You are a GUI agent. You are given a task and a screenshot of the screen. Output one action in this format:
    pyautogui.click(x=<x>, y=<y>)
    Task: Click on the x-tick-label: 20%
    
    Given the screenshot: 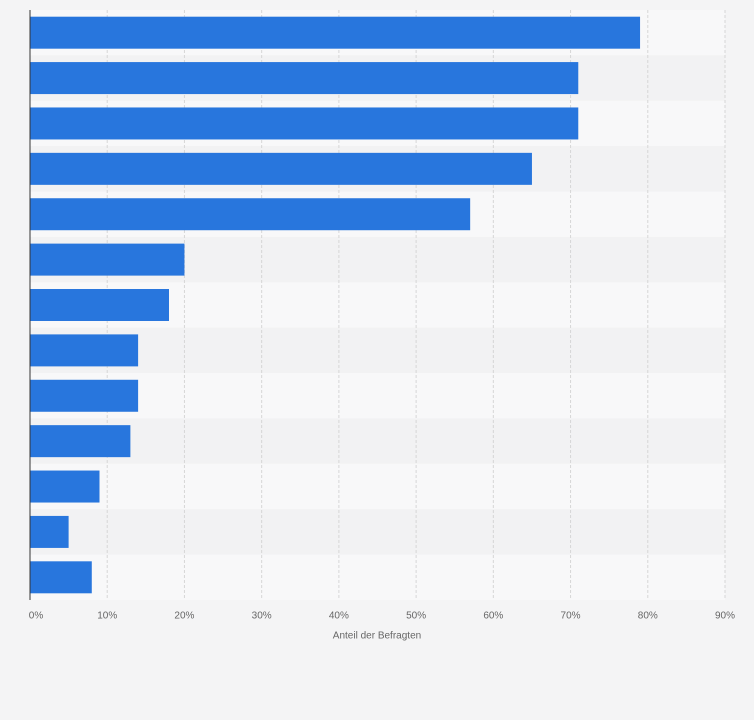 What is the action you would take?
    pyautogui.click(x=184, y=616)
    